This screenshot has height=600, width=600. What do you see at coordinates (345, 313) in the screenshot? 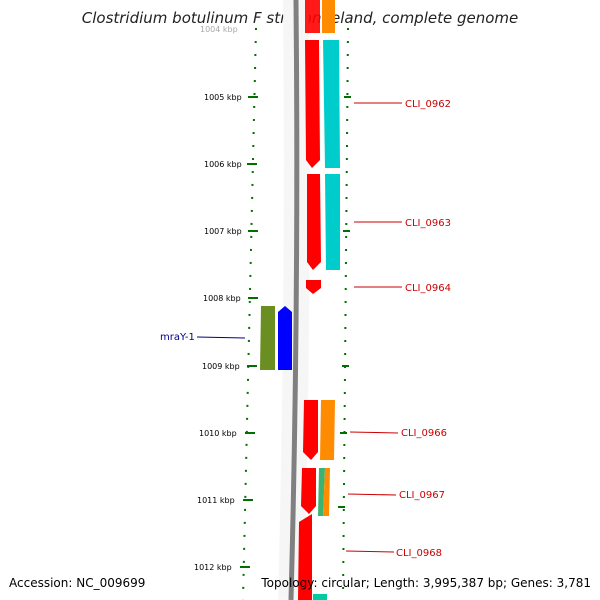
I see `scale-dotted-line-right` at bounding box center [345, 313].